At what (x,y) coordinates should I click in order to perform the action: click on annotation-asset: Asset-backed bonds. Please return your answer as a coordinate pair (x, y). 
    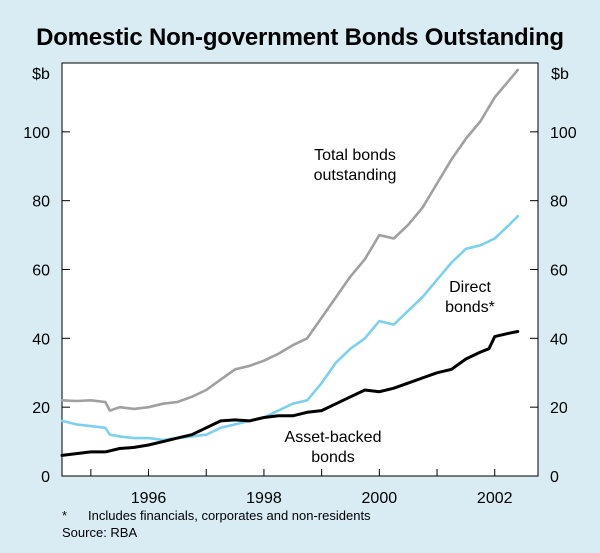
    Looking at the image, I should click on (333, 447).